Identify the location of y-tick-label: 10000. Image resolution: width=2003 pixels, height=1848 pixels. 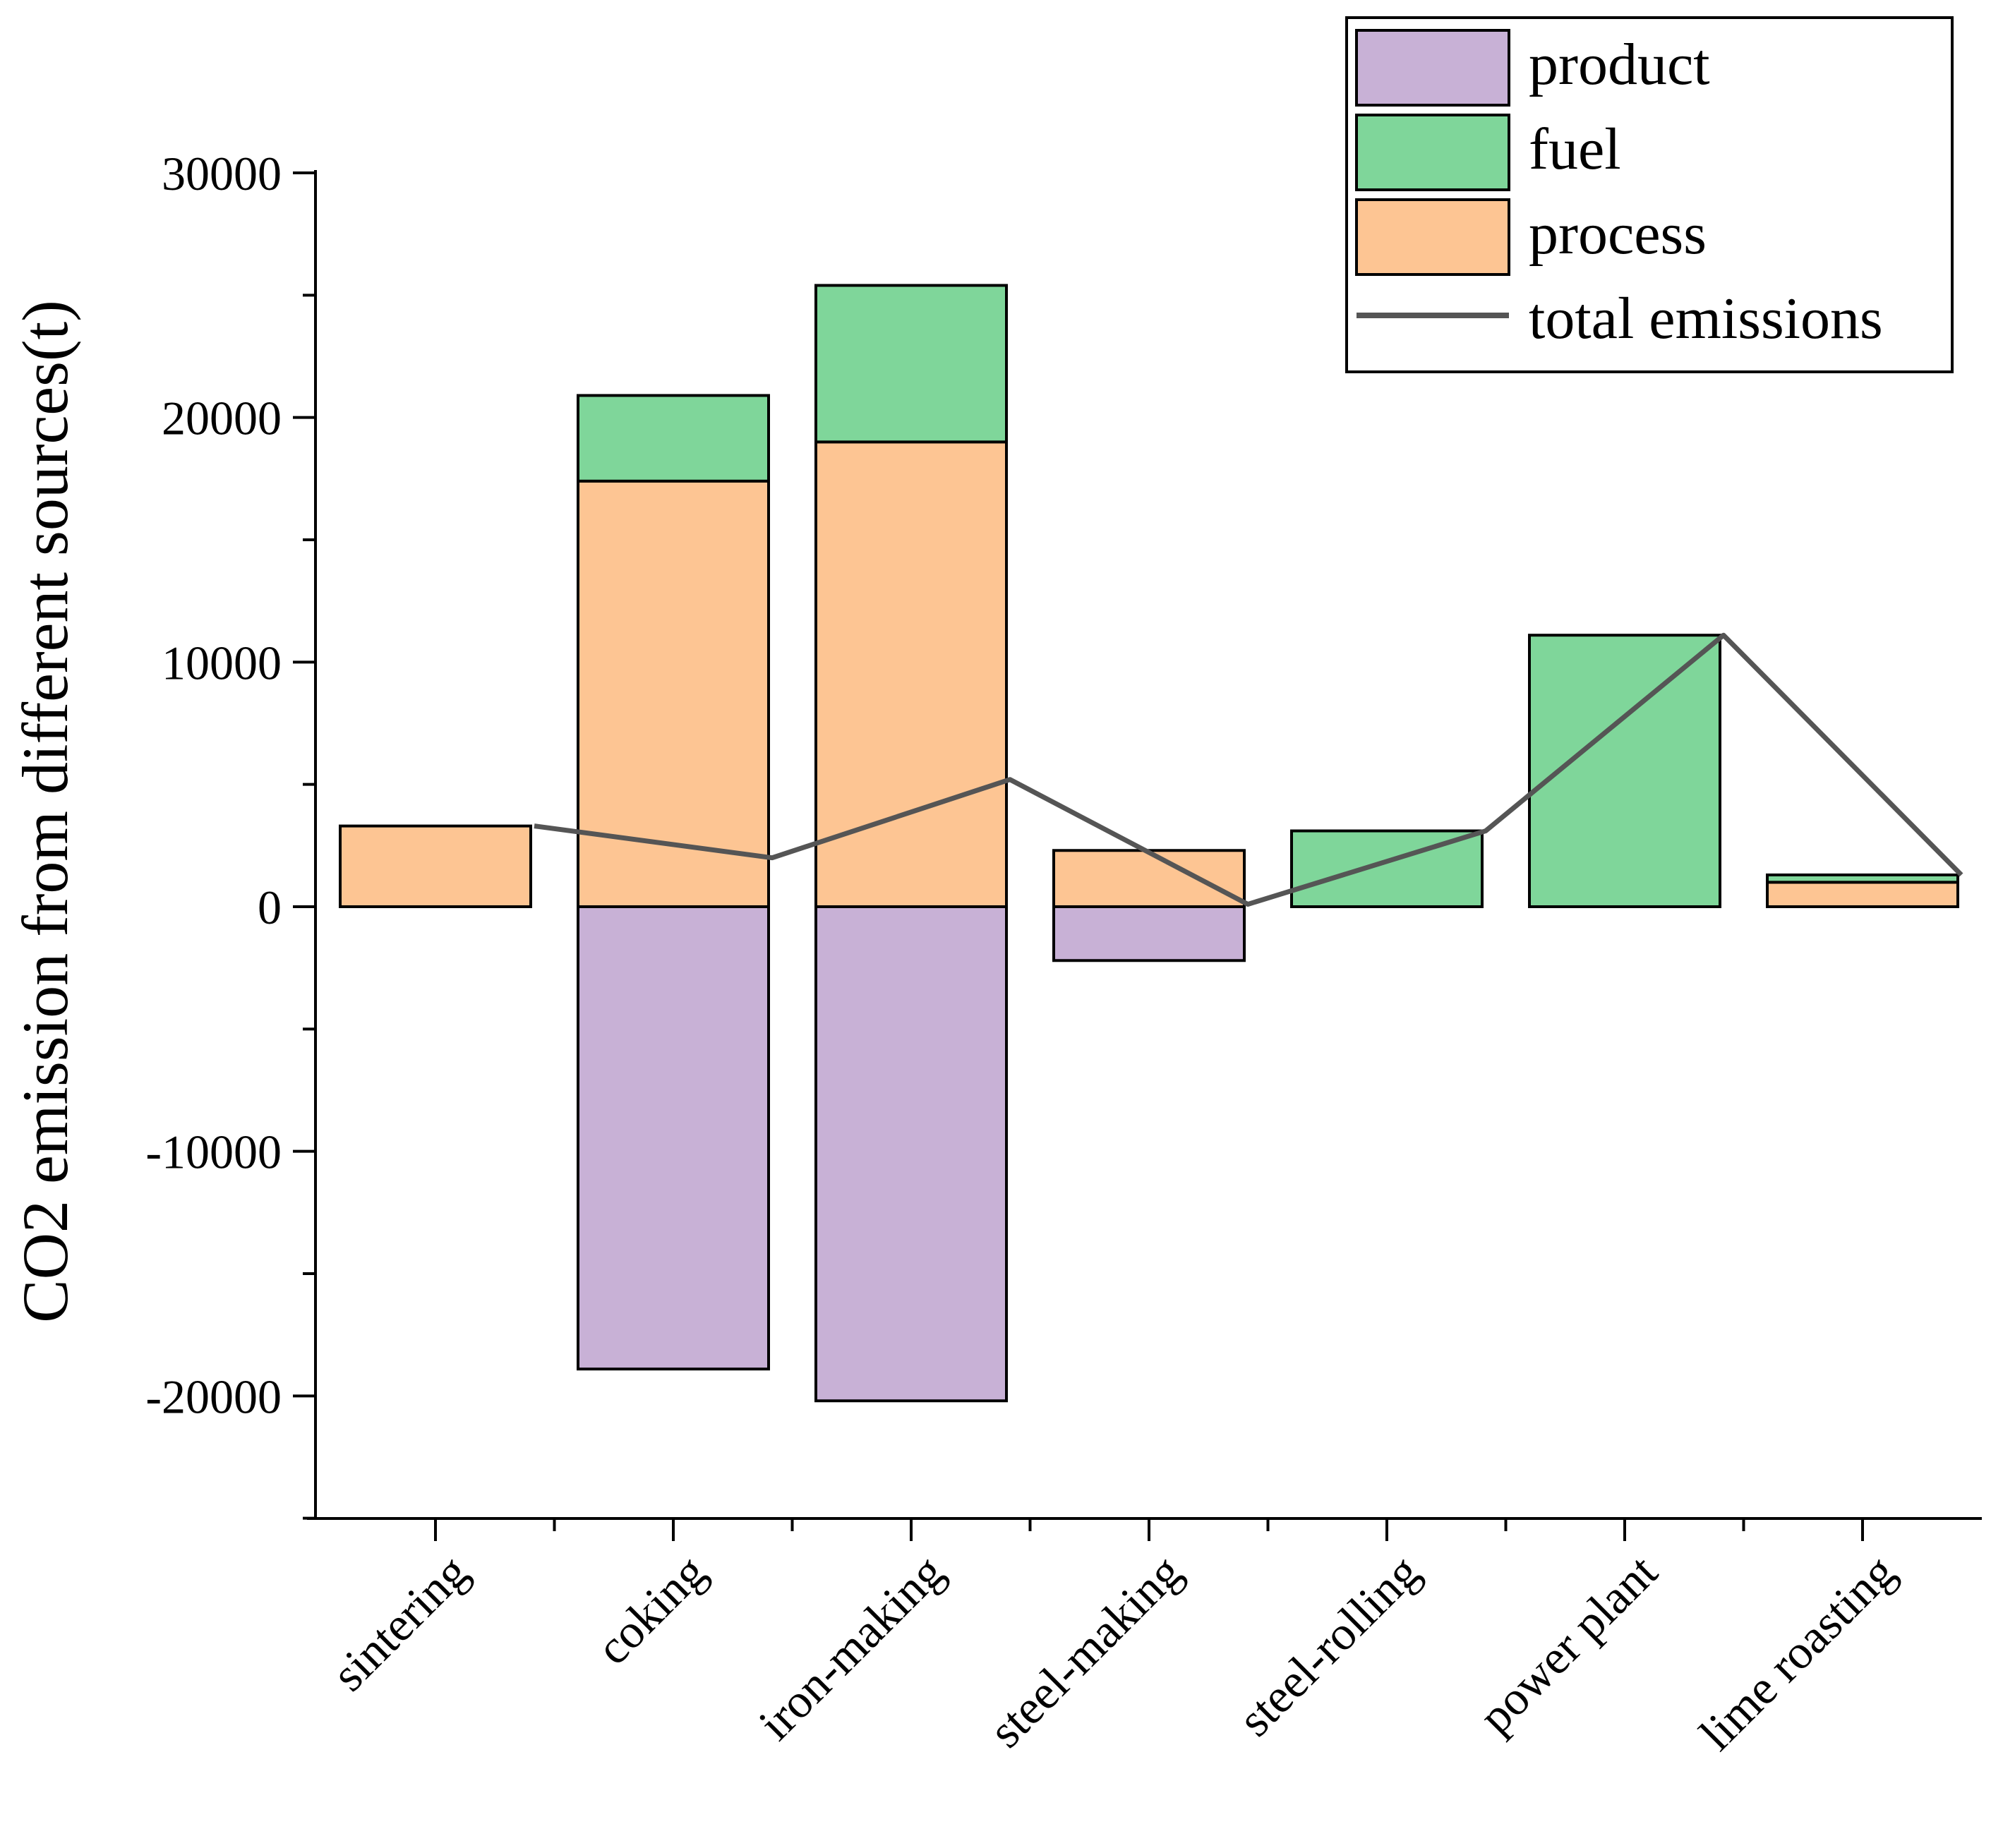
(222, 662).